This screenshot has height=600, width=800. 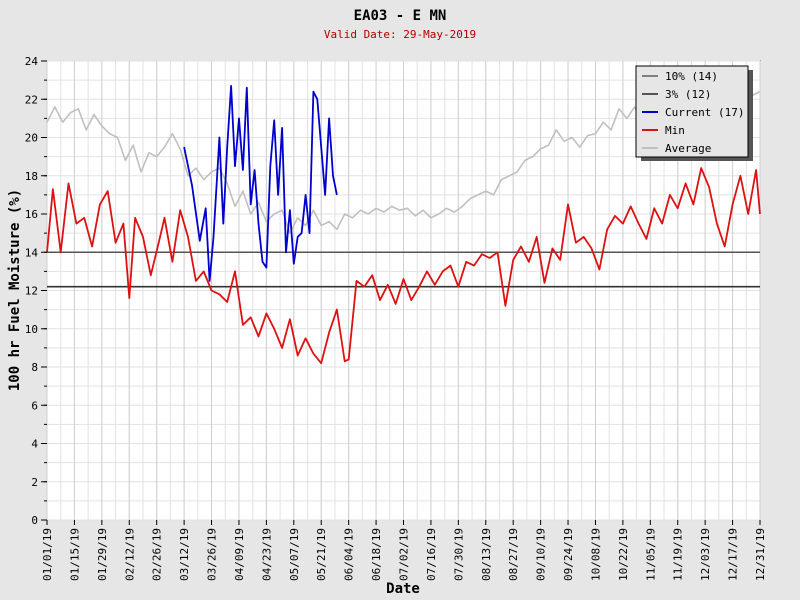 What do you see at coordinates (675, 130) in the screenshot?
I see `legend-label: Min` at bounding box center [675, 130].